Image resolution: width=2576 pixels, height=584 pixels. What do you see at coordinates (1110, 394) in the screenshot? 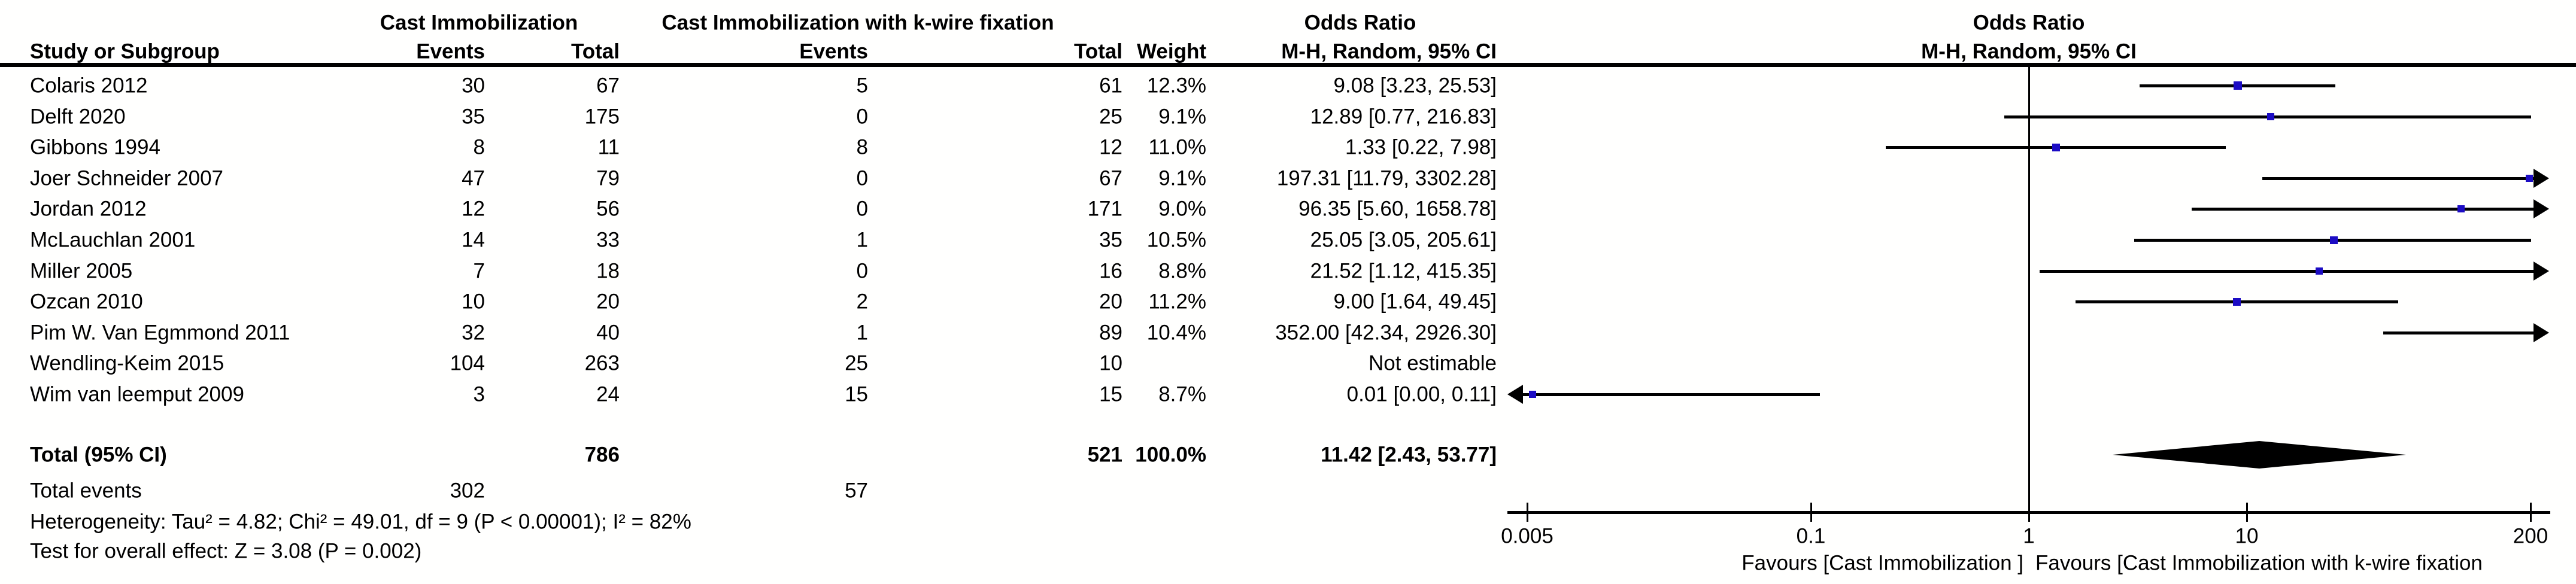
I see `total-kwire: 15` at bounding box center [1110, 394].